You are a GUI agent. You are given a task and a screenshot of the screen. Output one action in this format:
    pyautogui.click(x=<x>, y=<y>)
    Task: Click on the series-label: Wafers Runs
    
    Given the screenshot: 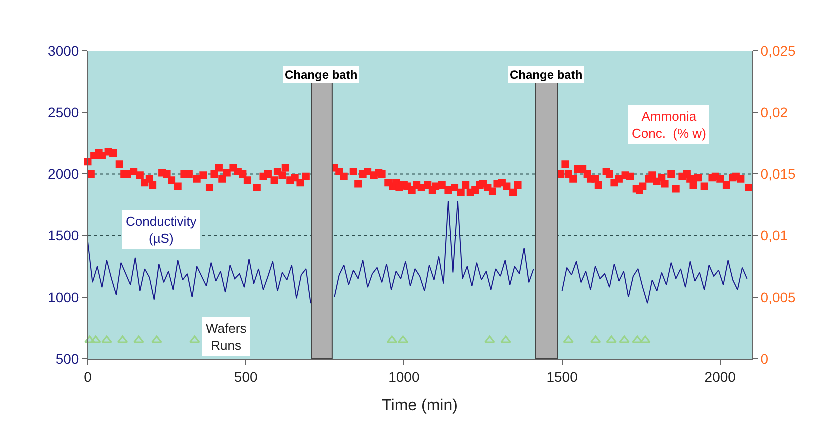 What is the action you would take?
    pyautogui.click(x=227, y=337)
    